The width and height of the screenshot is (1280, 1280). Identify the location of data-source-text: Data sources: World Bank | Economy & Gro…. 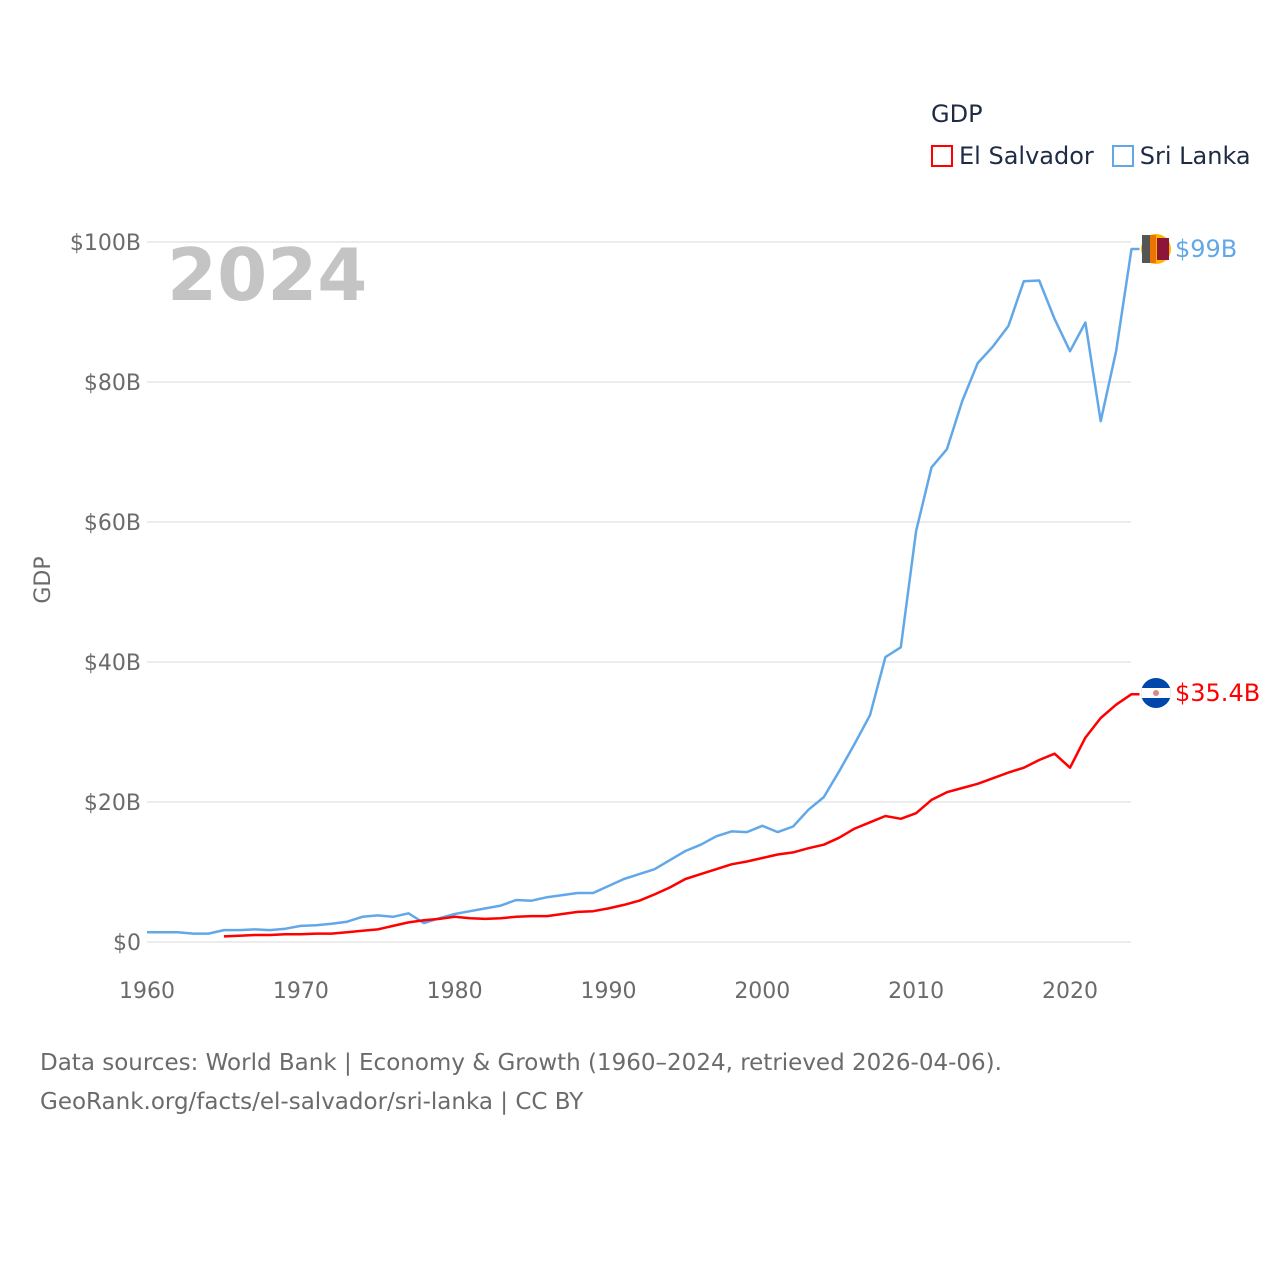
(521, 1063).